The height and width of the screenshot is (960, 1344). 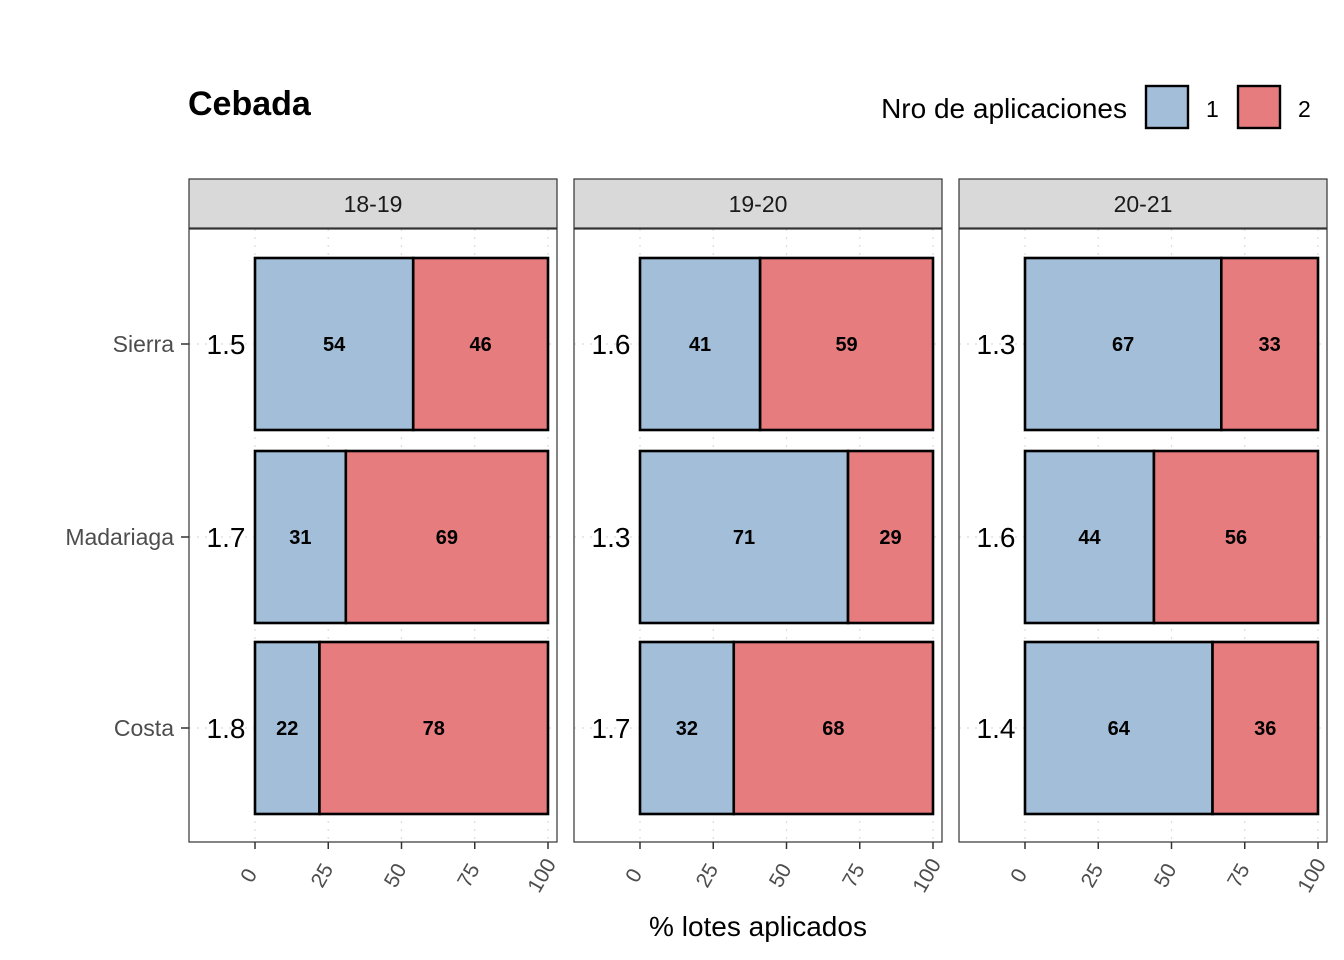 I want to click on bar-data-label: 29, so click(x=890, y=538).